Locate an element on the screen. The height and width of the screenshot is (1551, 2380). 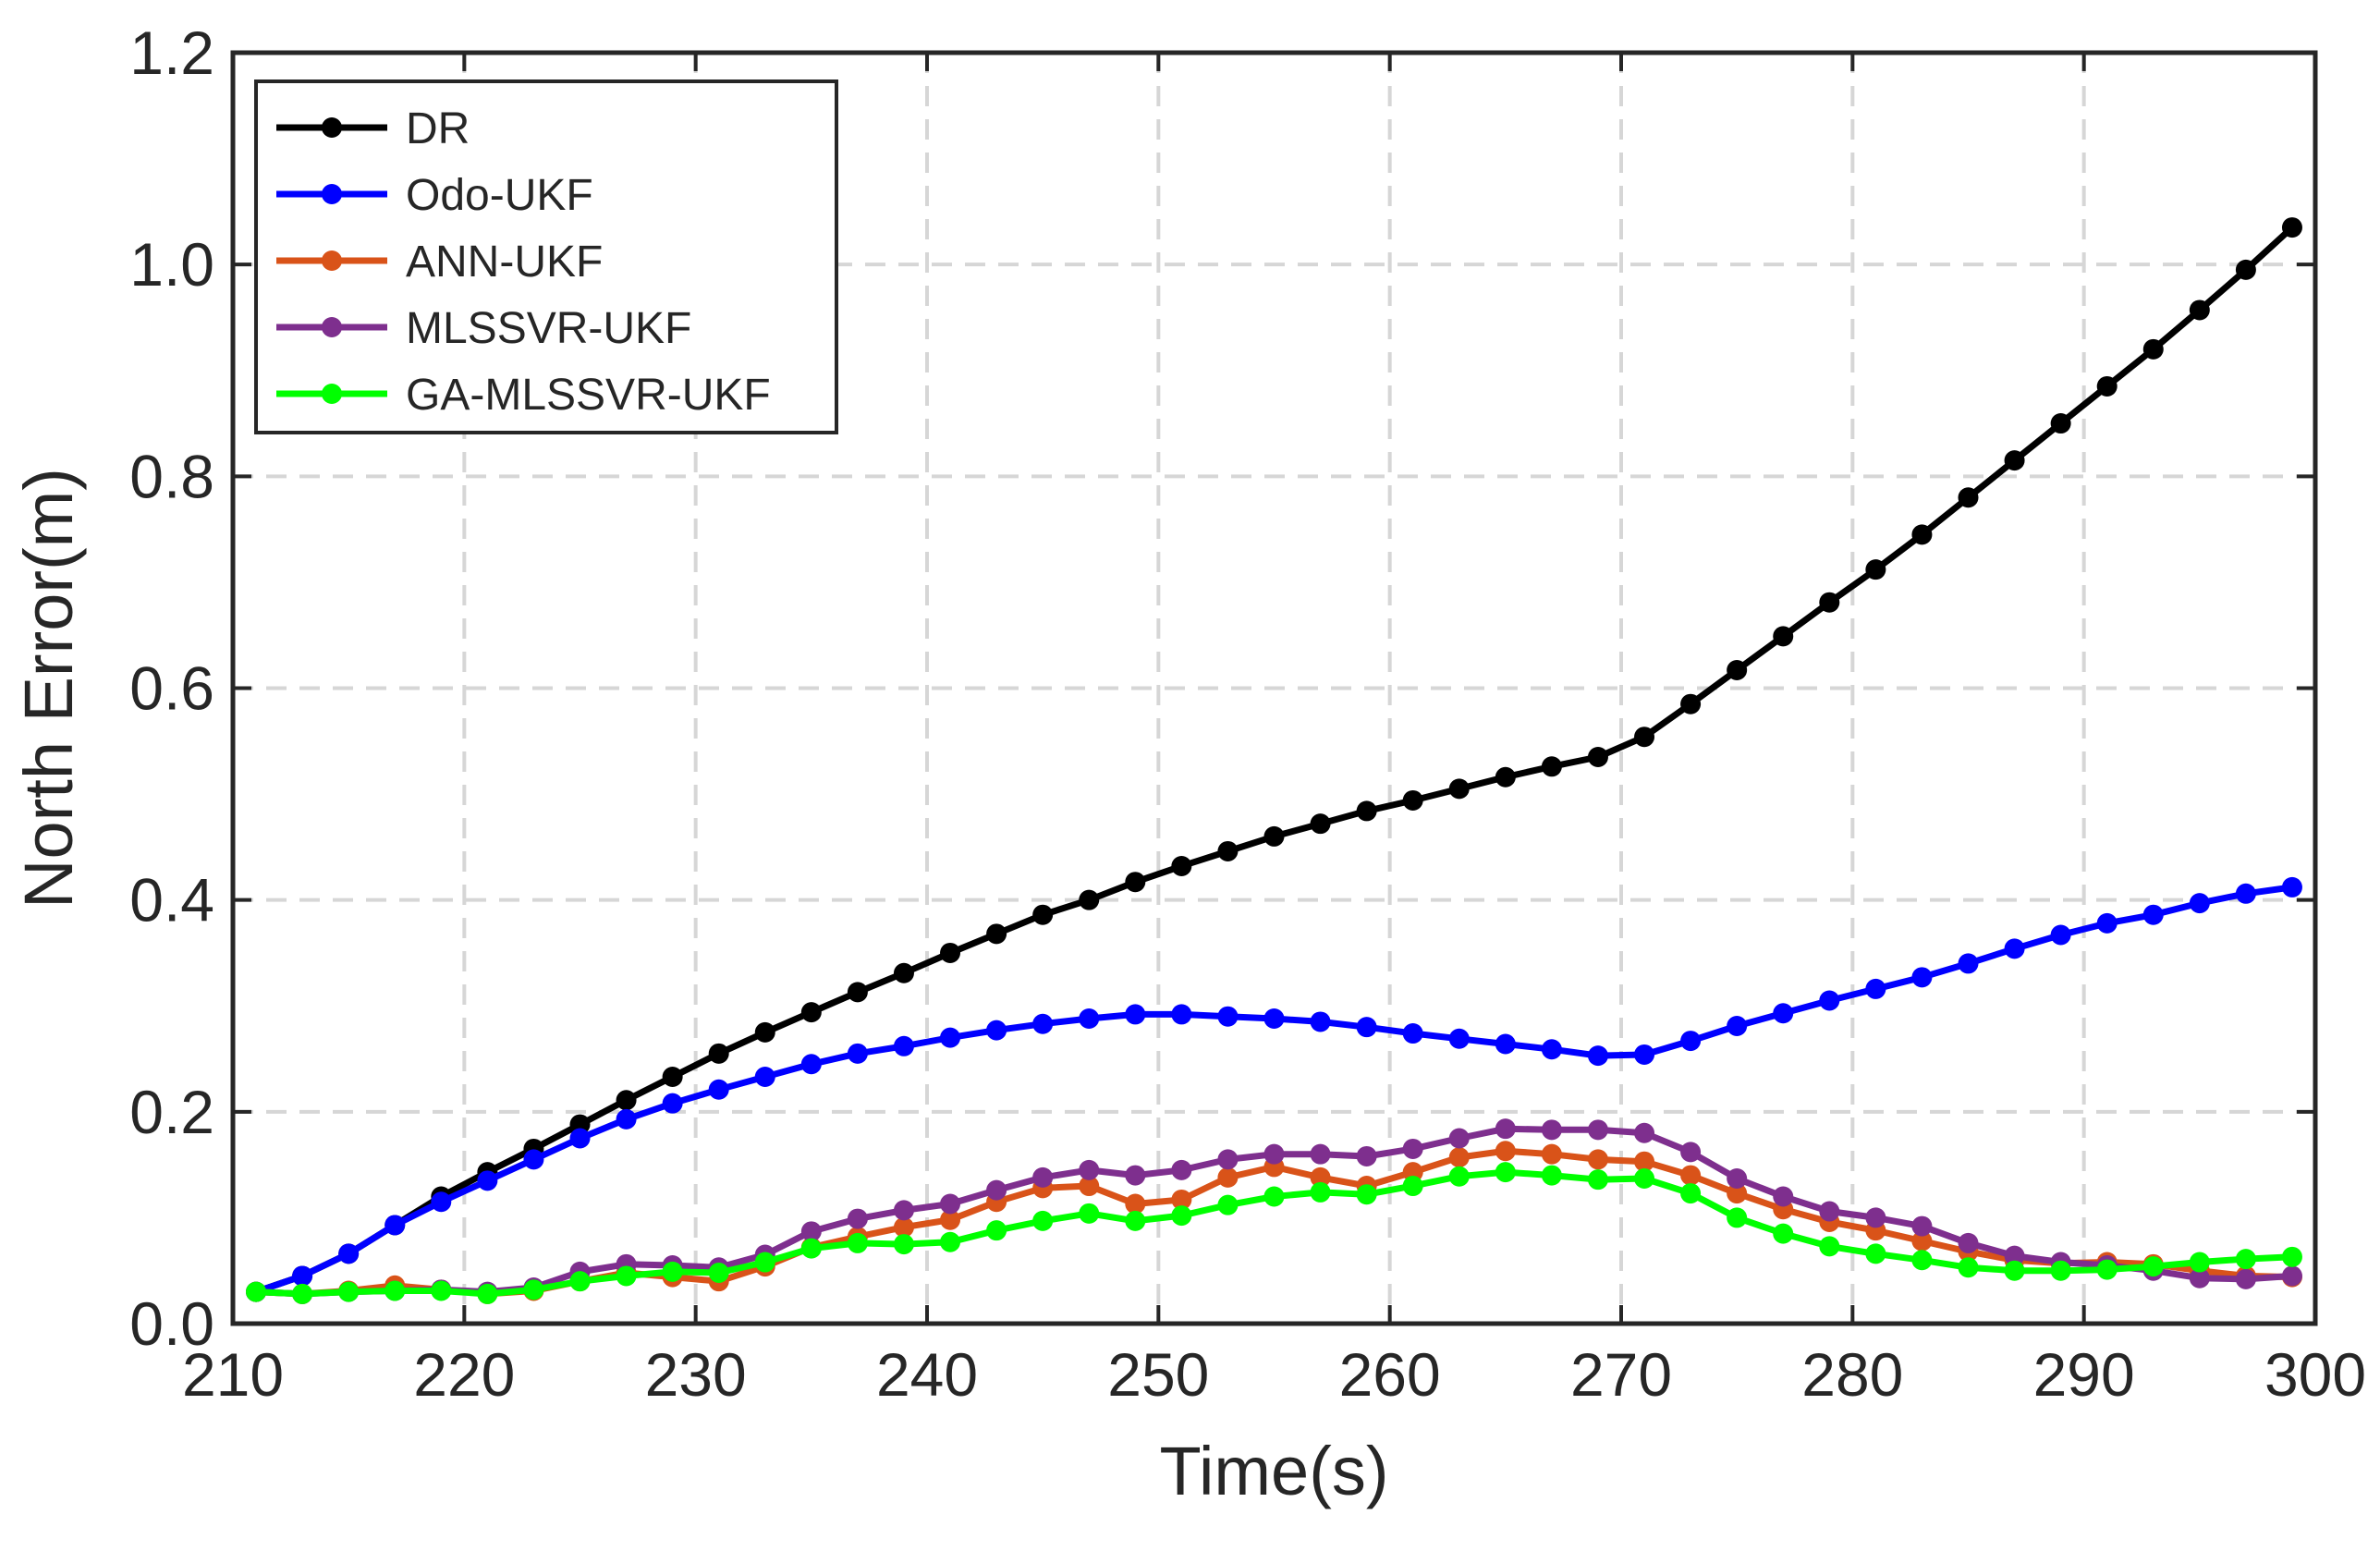
legend: DR Odo-UKF ANN-UKF MLSSVR-UKF GA-MLSSVR-UKF is located at coordinates (546, 257).